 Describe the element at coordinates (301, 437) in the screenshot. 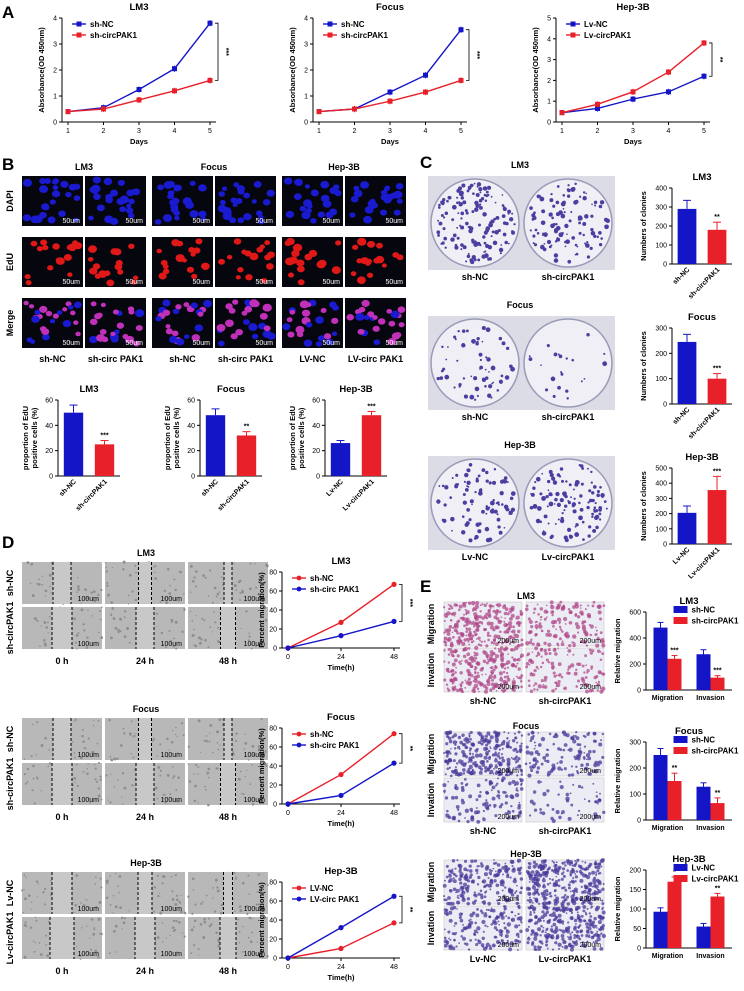

I see `y-axis-label: positive cells (%)` at that location.